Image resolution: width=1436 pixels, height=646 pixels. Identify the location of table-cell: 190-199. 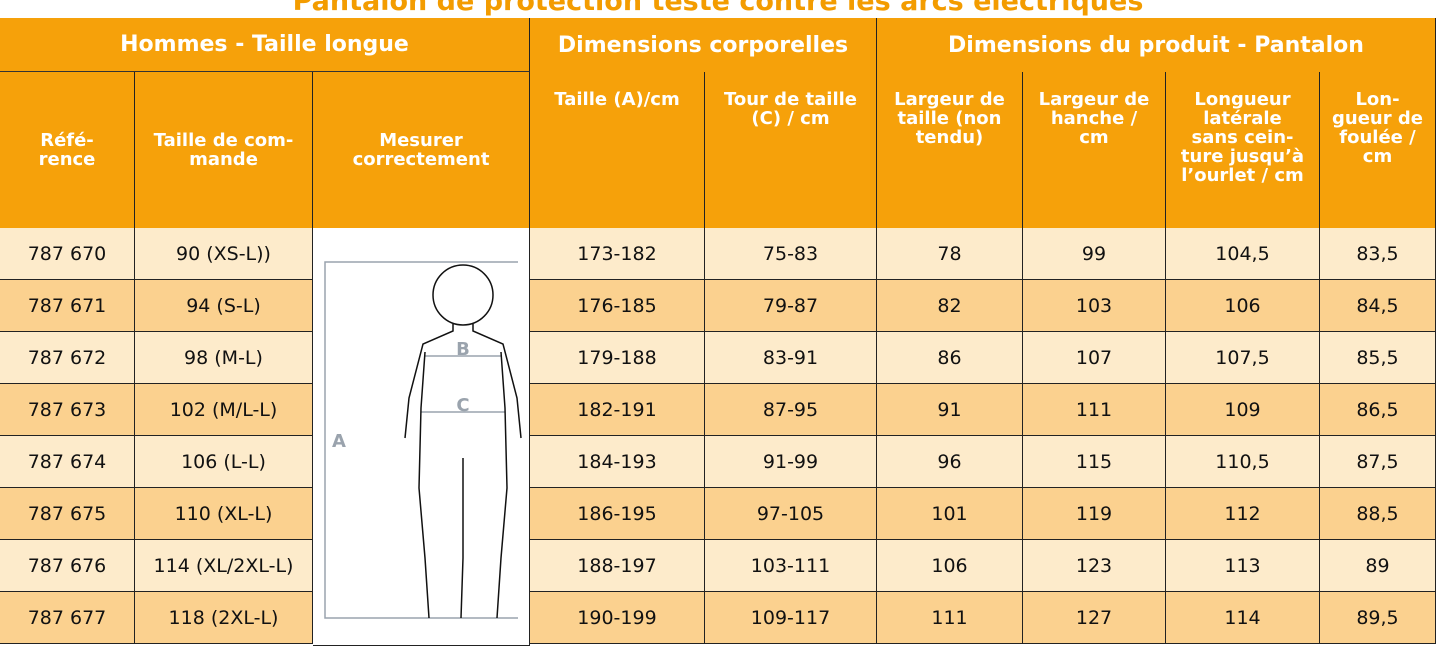
(617, 618).